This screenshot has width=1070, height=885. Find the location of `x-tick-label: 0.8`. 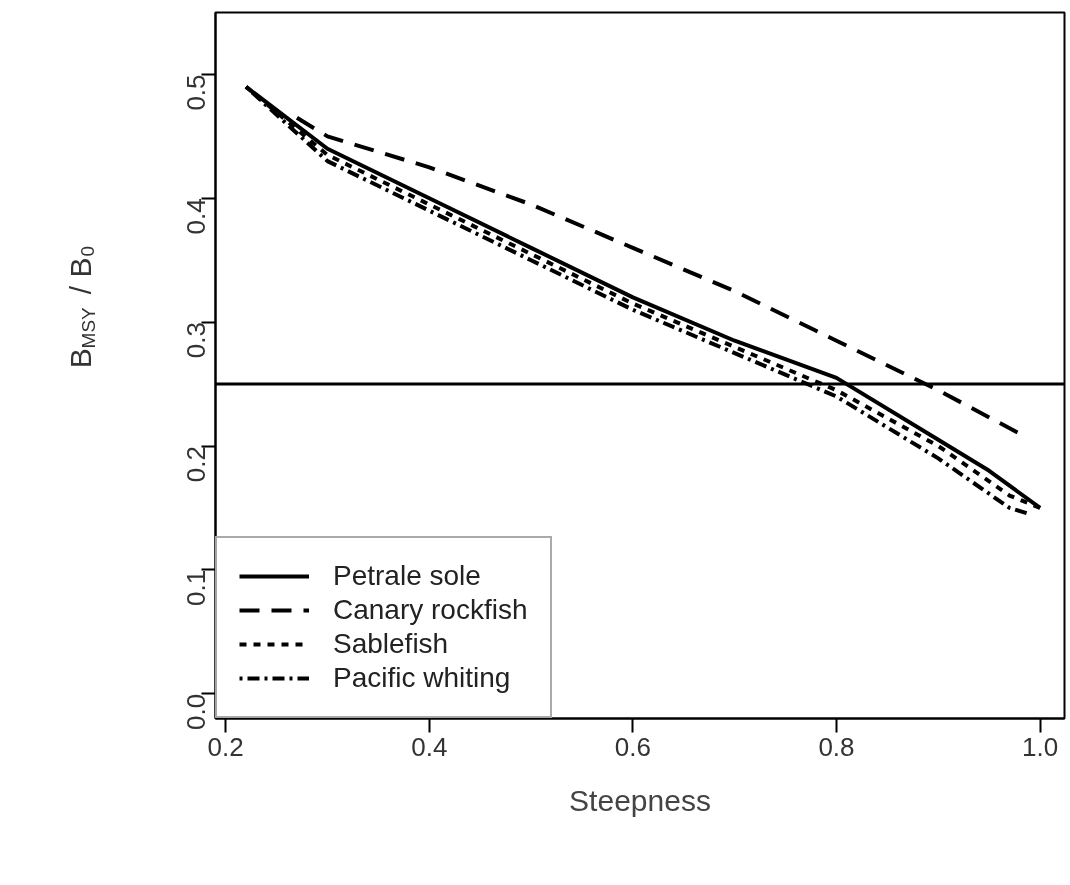

x-tick-label: 0.8 is located at coordinates (836, 746).